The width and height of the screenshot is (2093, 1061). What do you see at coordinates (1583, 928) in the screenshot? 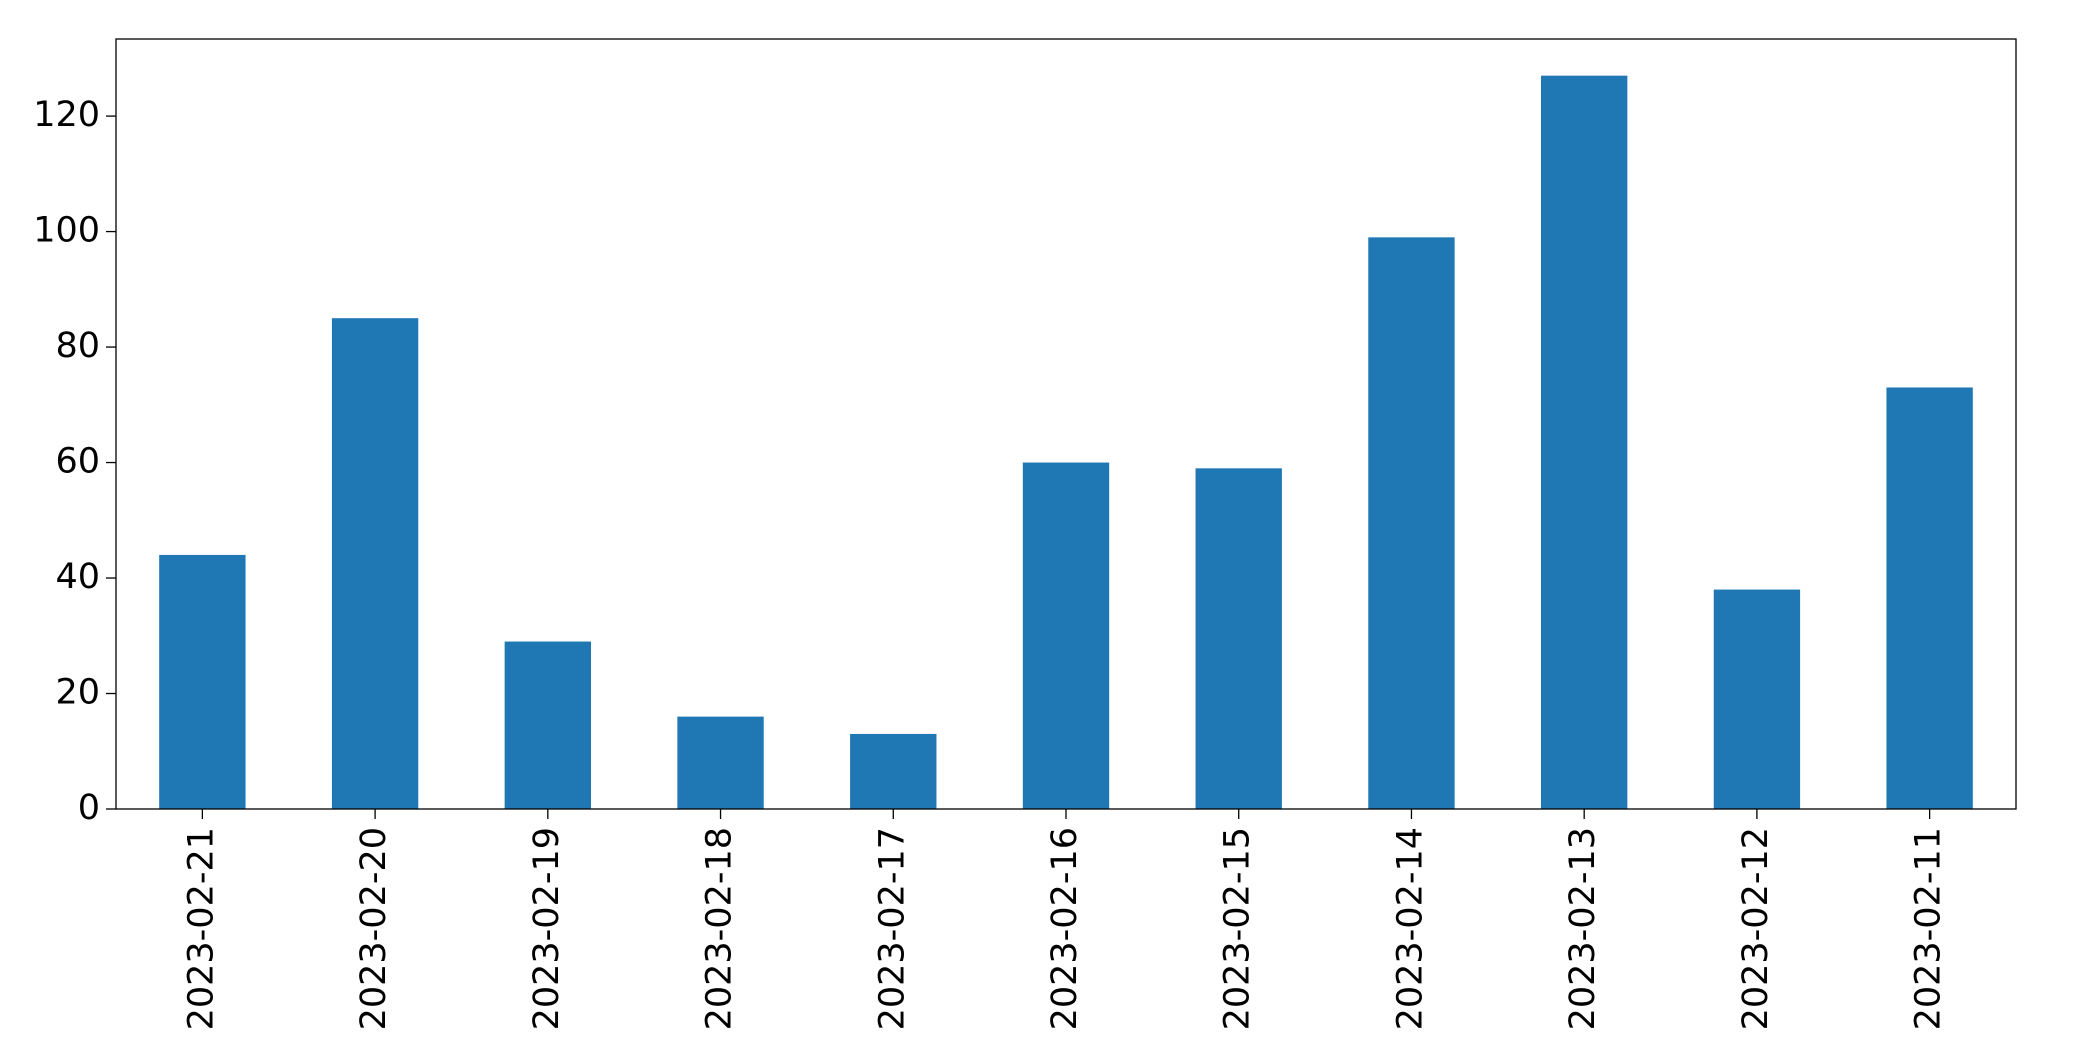
I see `x-tick-label: 2023-02-13` at bounding box center [1583, 928].